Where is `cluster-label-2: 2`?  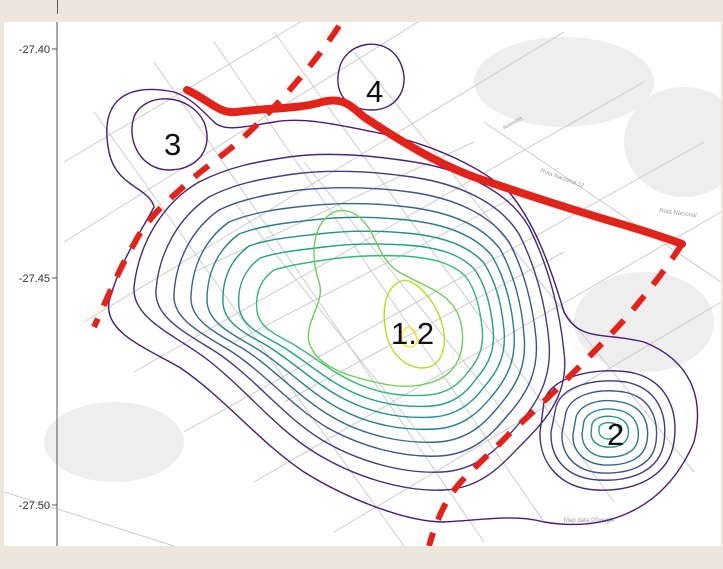 cluster-label-2: 2 is located at coordinates (615, 434).